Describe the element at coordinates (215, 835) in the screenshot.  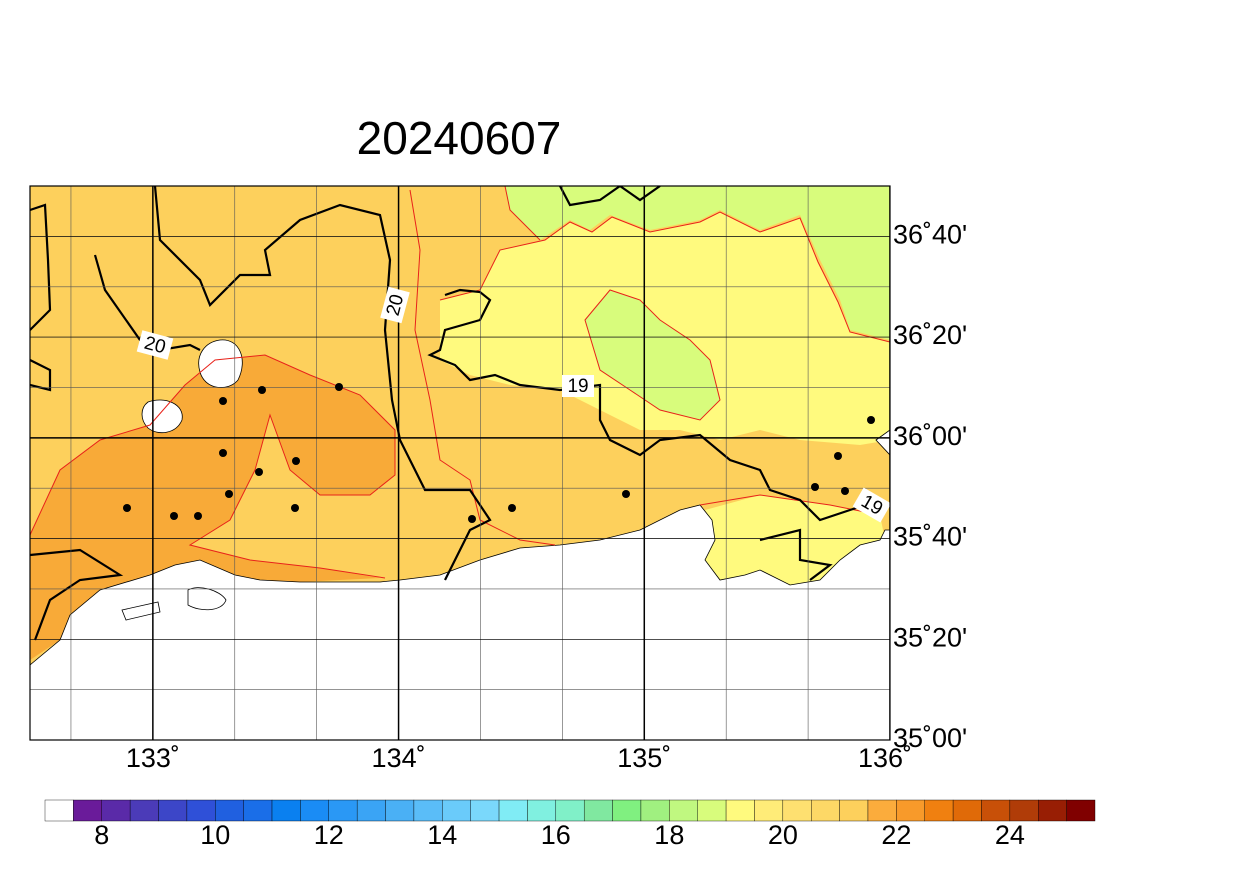
I see `colorbar-tick-label: 10` at that location.